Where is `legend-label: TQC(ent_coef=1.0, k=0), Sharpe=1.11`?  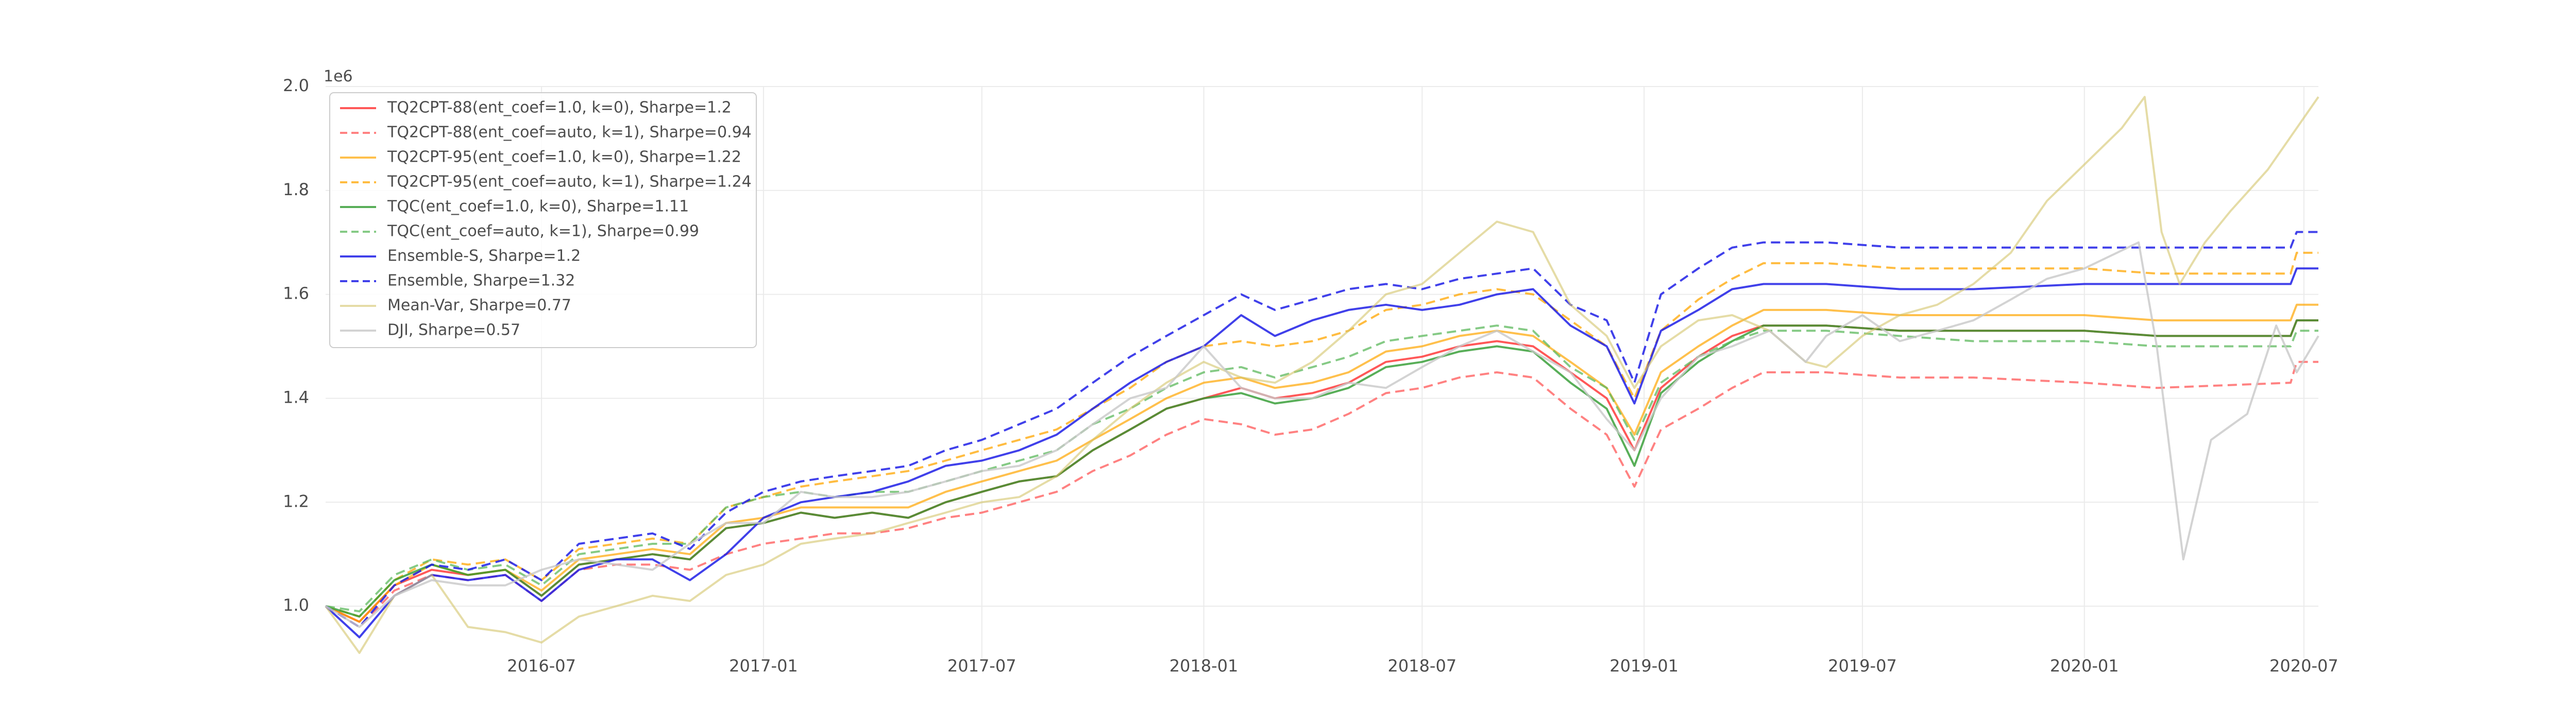
legend-label: TQC(ent_coef=1.0, k=0), Sharpe=1.11 is located at coordinates (538, 207).